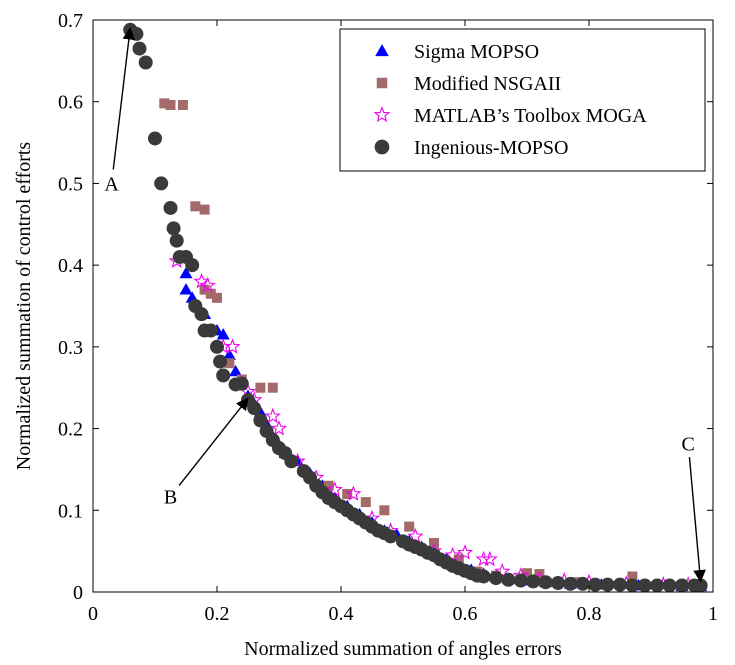 Image resolution: width=735 pixels, height=665 pixels. What do you see at coordinates (93, 614) in the screenshot?
I see `x-tick-label: 0` at bounding box center [93, 614].